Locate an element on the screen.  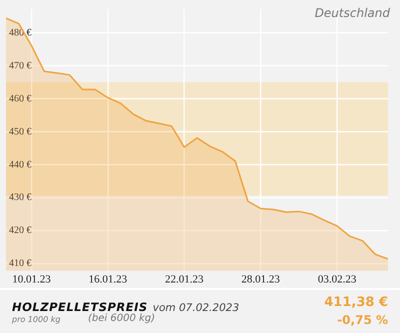
text: (bei 6000 kg) is located at coordinates (122, 318).